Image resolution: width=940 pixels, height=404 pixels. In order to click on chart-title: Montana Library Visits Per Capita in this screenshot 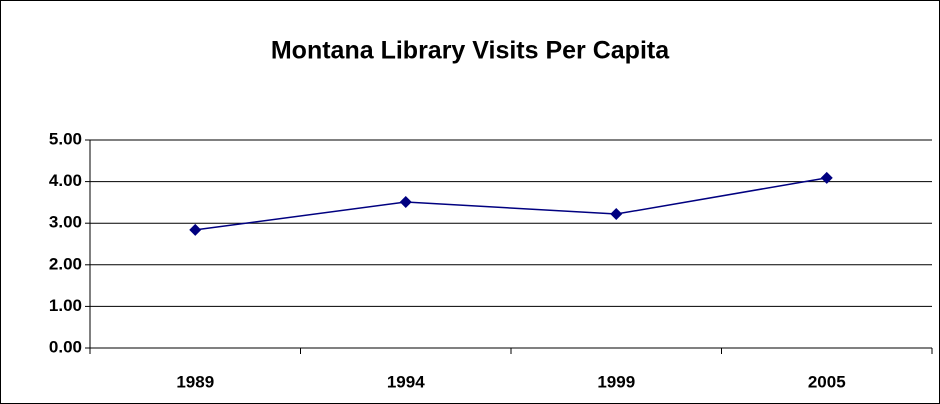, I will do `click(470, 51)`.